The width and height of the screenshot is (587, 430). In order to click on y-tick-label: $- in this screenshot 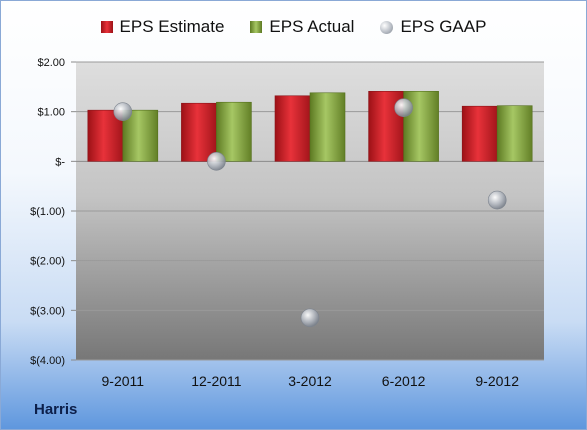, I will do `click(60, 162)`.